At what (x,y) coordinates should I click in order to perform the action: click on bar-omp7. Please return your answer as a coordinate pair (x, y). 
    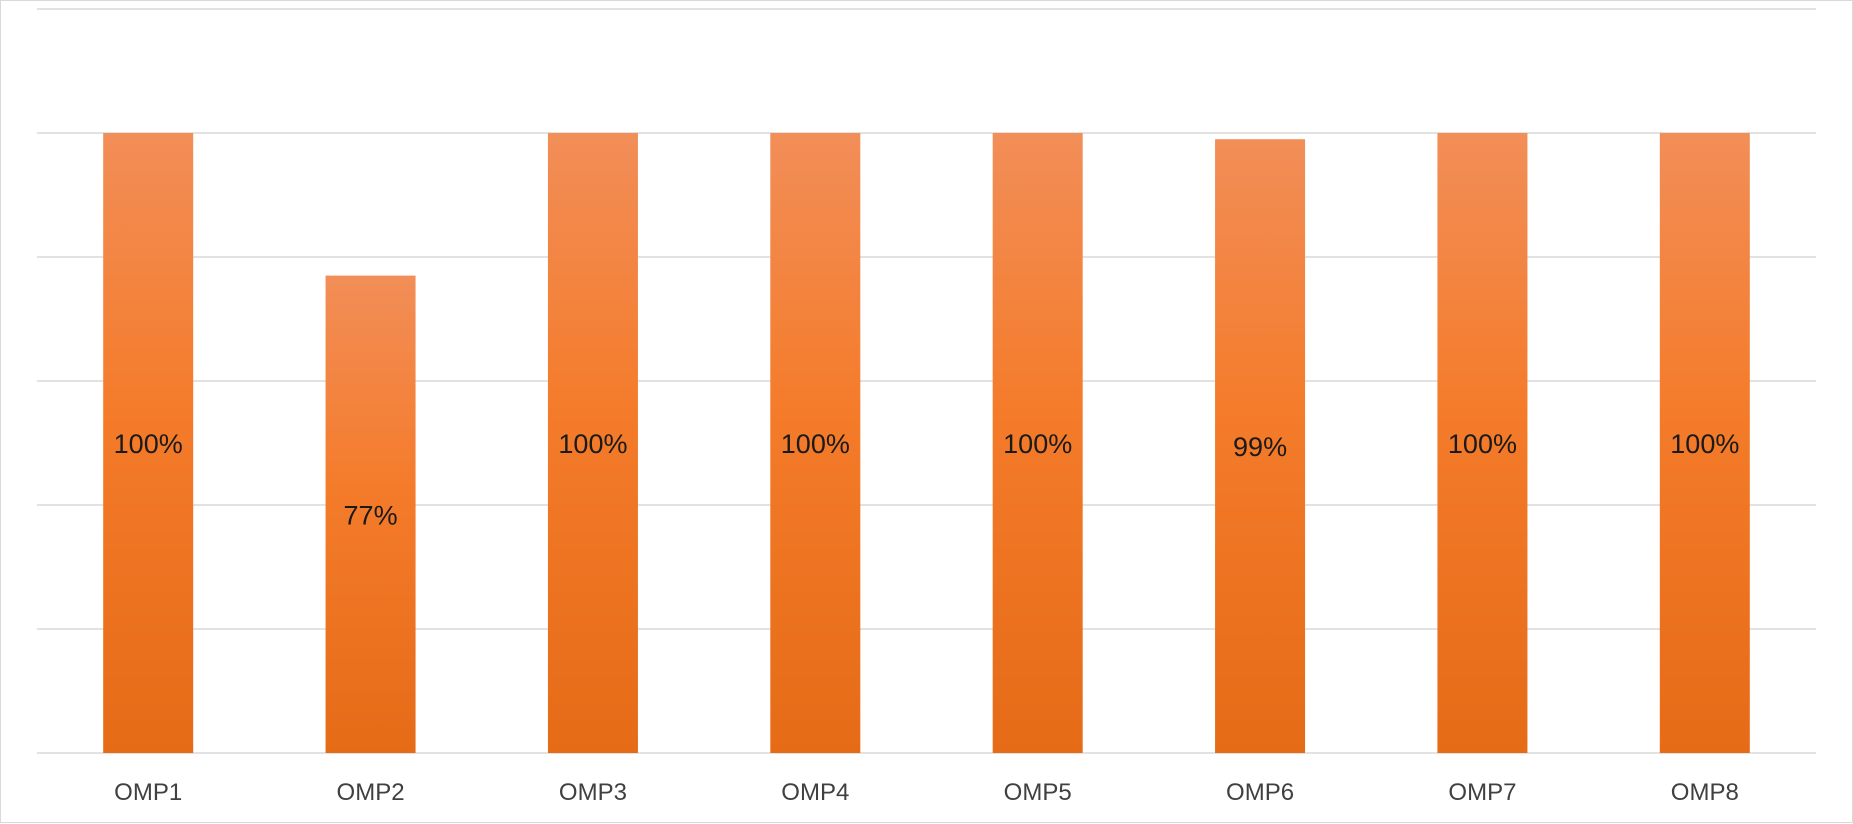
    Looking at the image, I should click on (1482, 443).